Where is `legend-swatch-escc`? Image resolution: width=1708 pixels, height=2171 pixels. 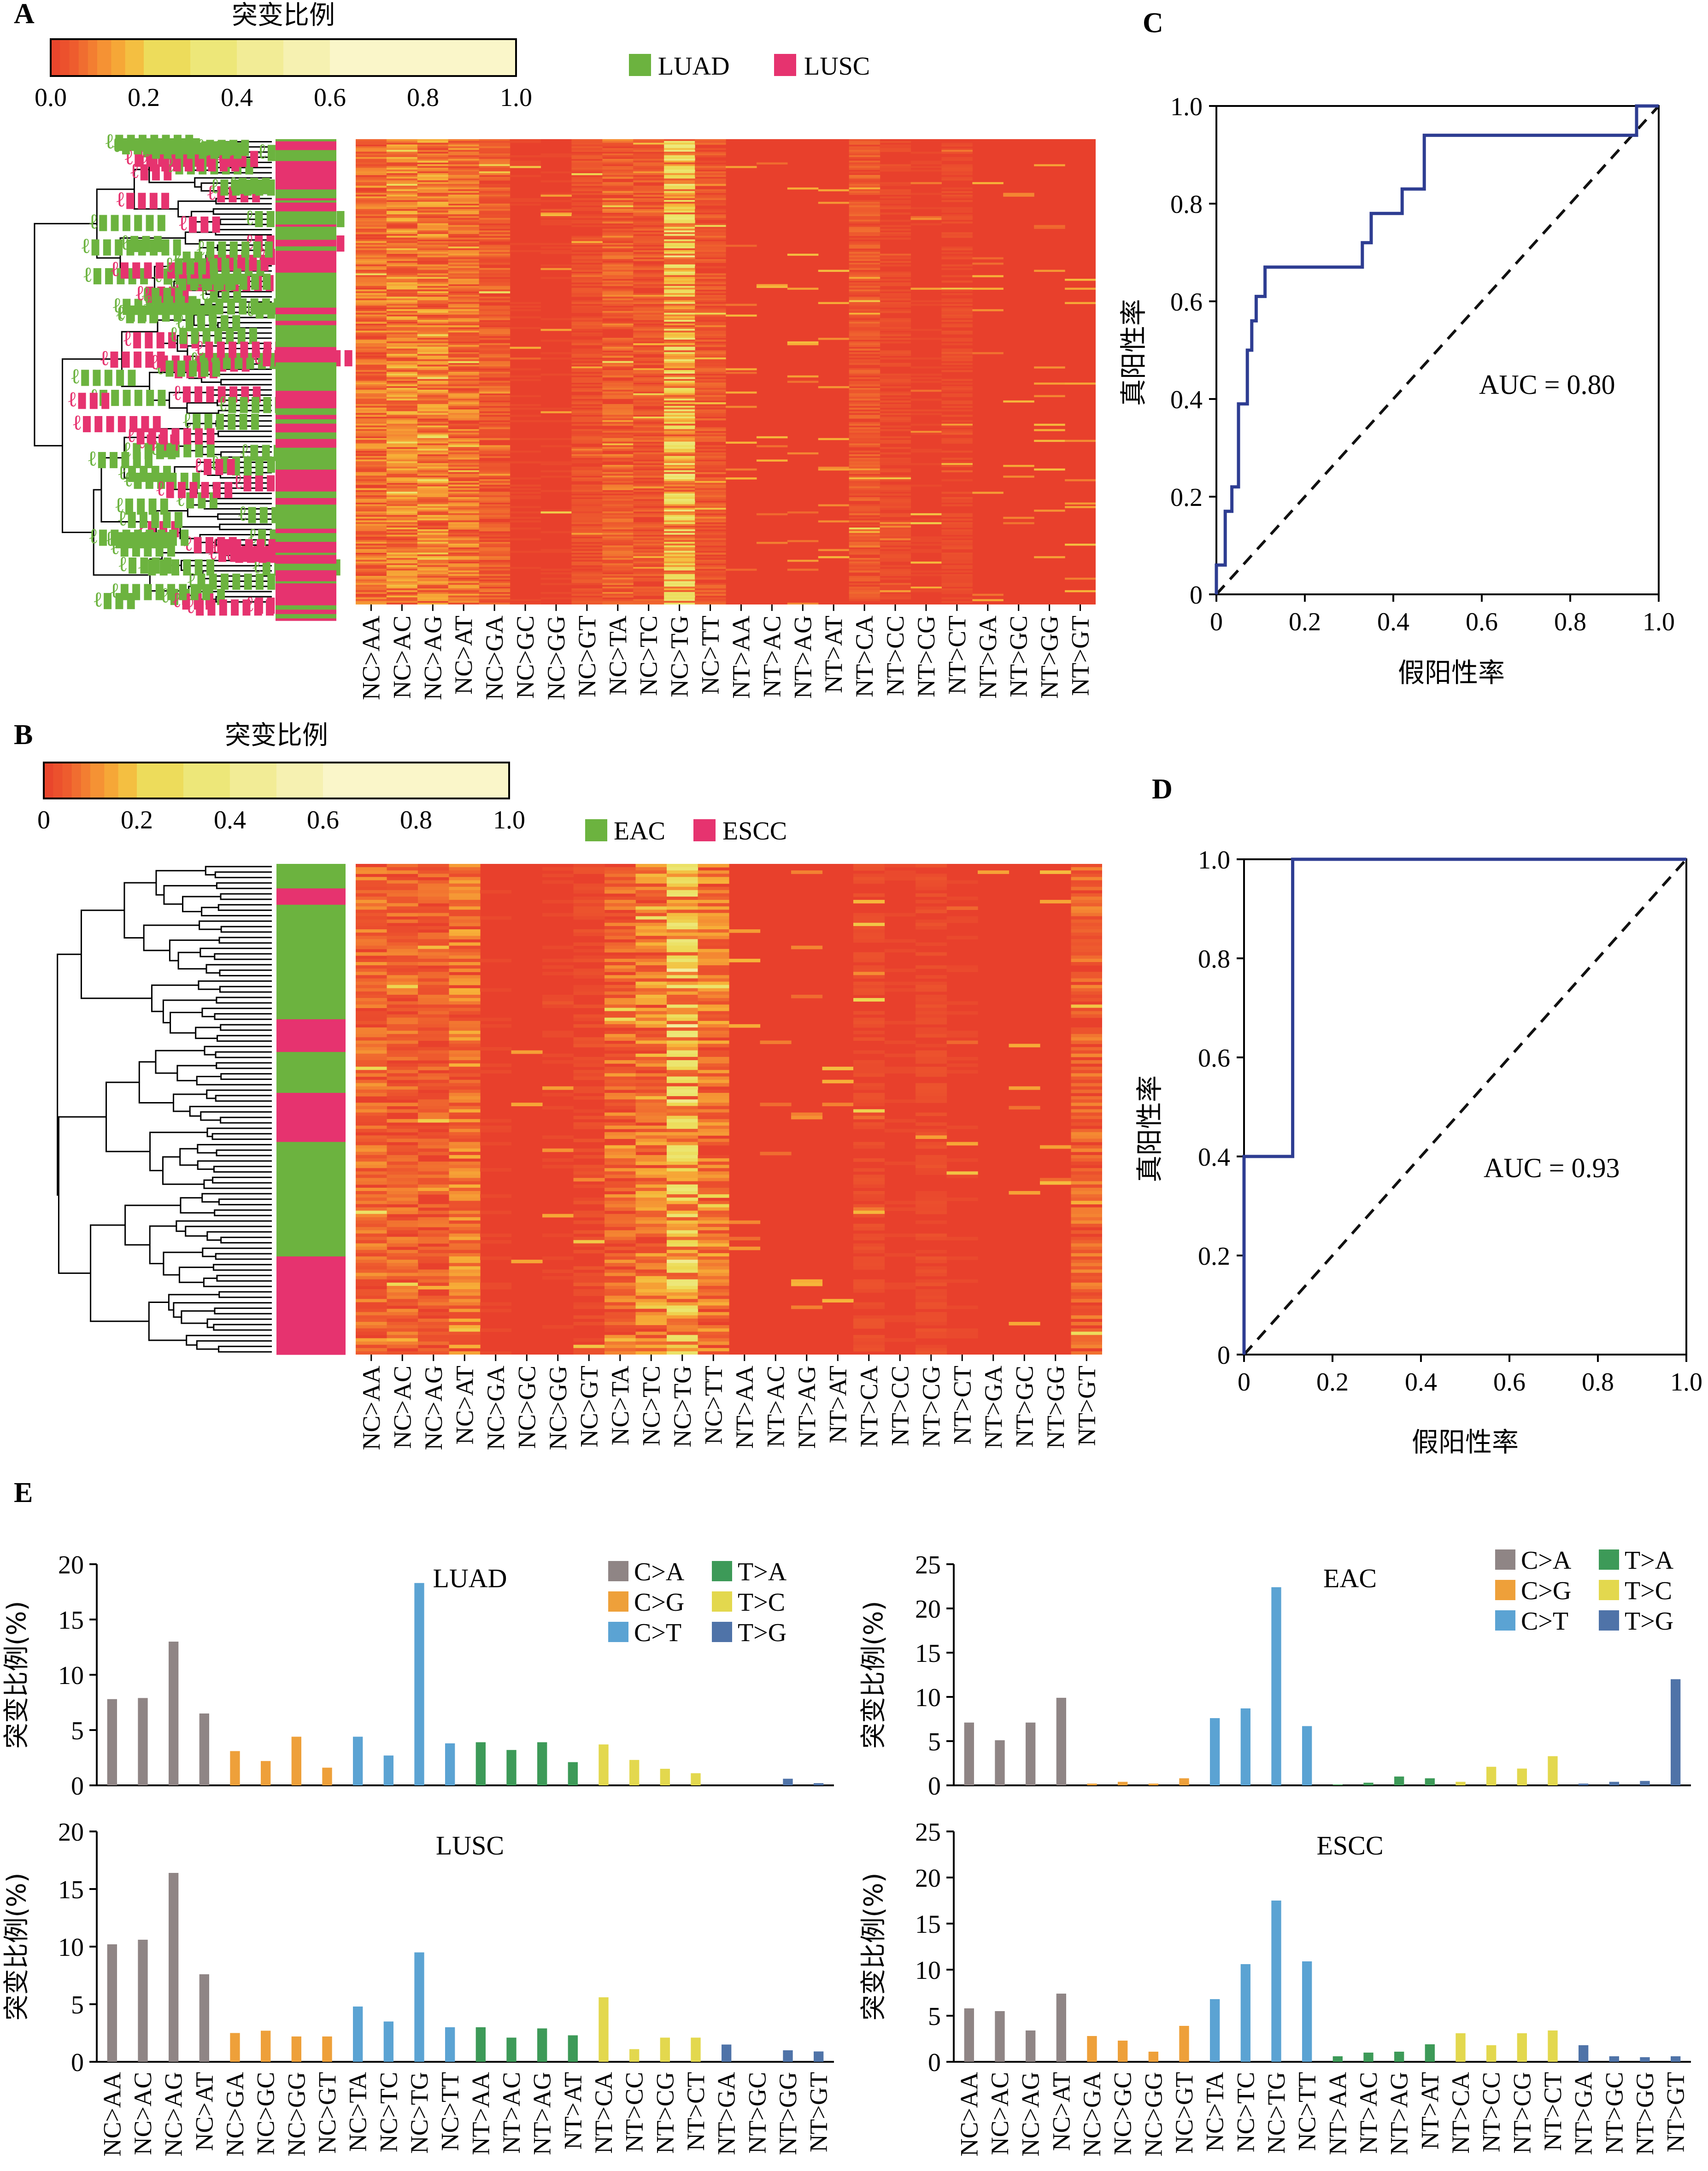
legend-swatch-escc is located at coordinates (704, 830).